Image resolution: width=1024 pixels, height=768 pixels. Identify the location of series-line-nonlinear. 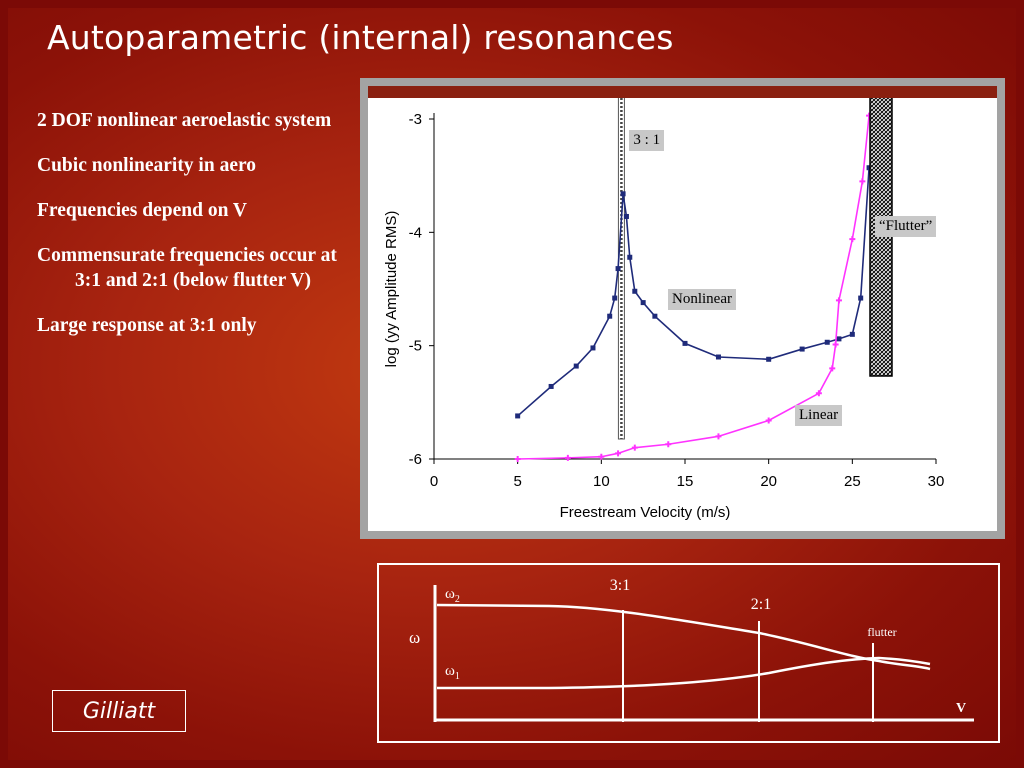
(693, 292).